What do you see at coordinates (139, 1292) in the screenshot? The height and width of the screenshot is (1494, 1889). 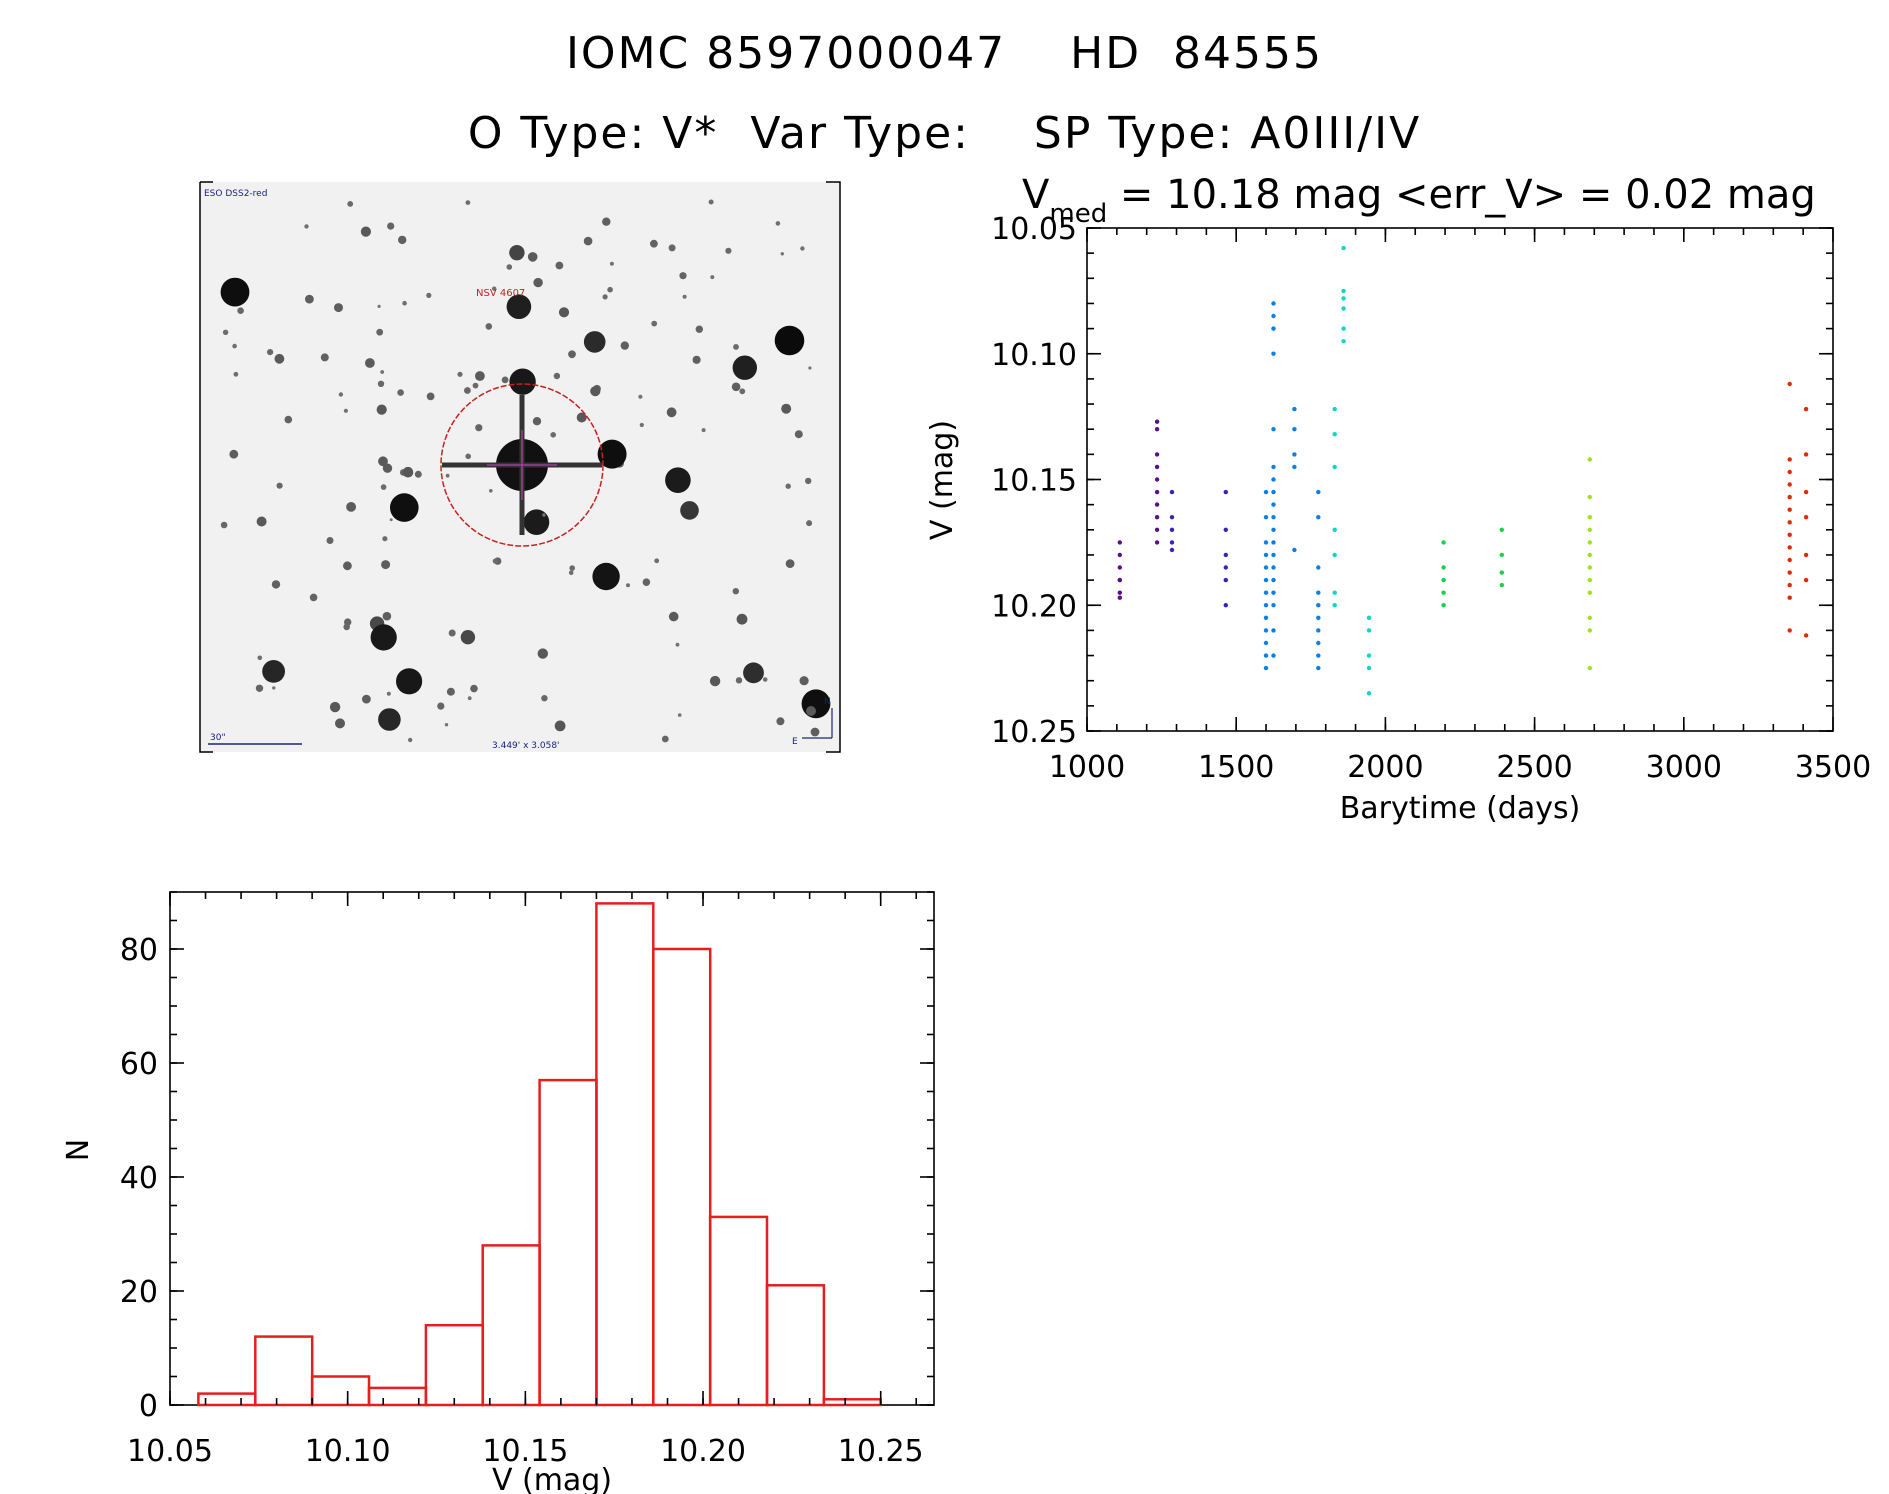 I see `y-tick-label: 20` at bounding box center [139, 1292].